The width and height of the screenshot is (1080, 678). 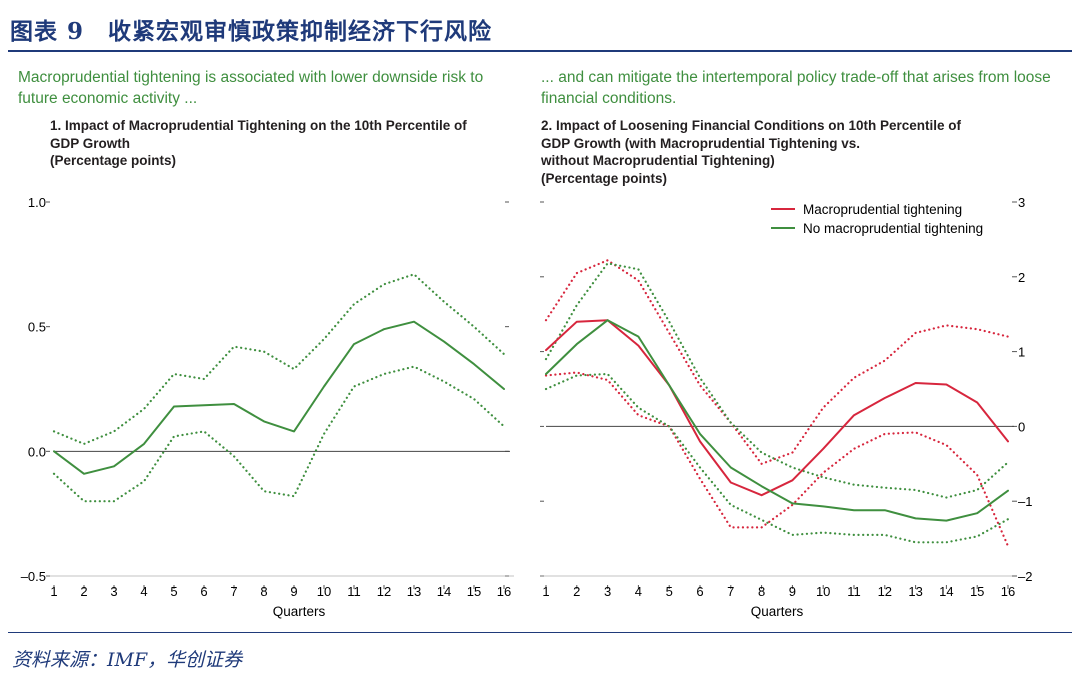 I want to click on y-tick-label: –2, so click(x=1025, y=576).